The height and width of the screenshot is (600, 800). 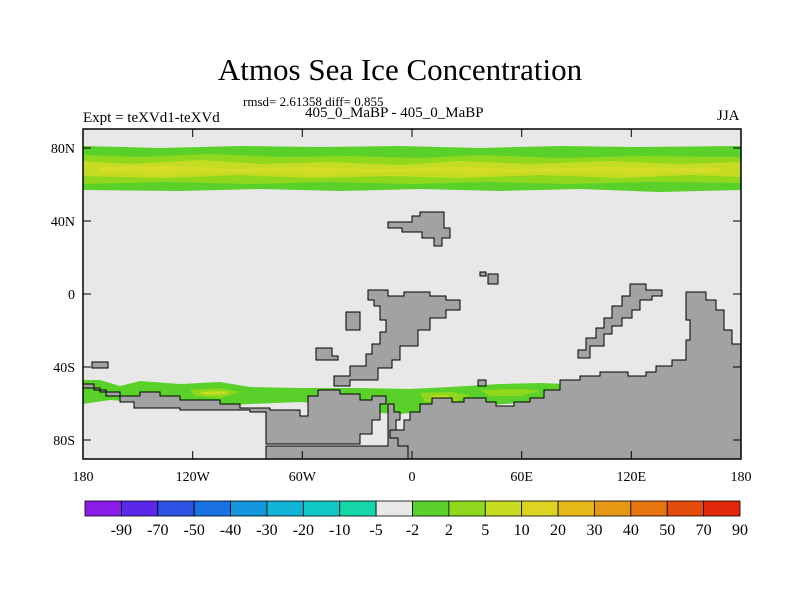 What do you see at coordinates (594, 530) in the screenshot?
I see `colorbar-label: 30` at bounding box center [594, 530].